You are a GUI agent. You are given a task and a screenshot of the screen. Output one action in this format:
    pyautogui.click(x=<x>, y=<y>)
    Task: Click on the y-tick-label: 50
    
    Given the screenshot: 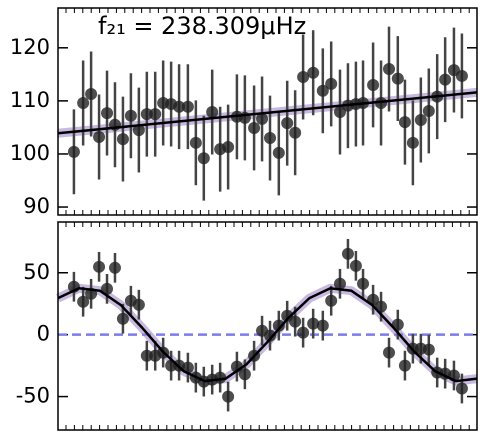 What is the action you would take?
    pyautogui.click(x=36, y=272)
    